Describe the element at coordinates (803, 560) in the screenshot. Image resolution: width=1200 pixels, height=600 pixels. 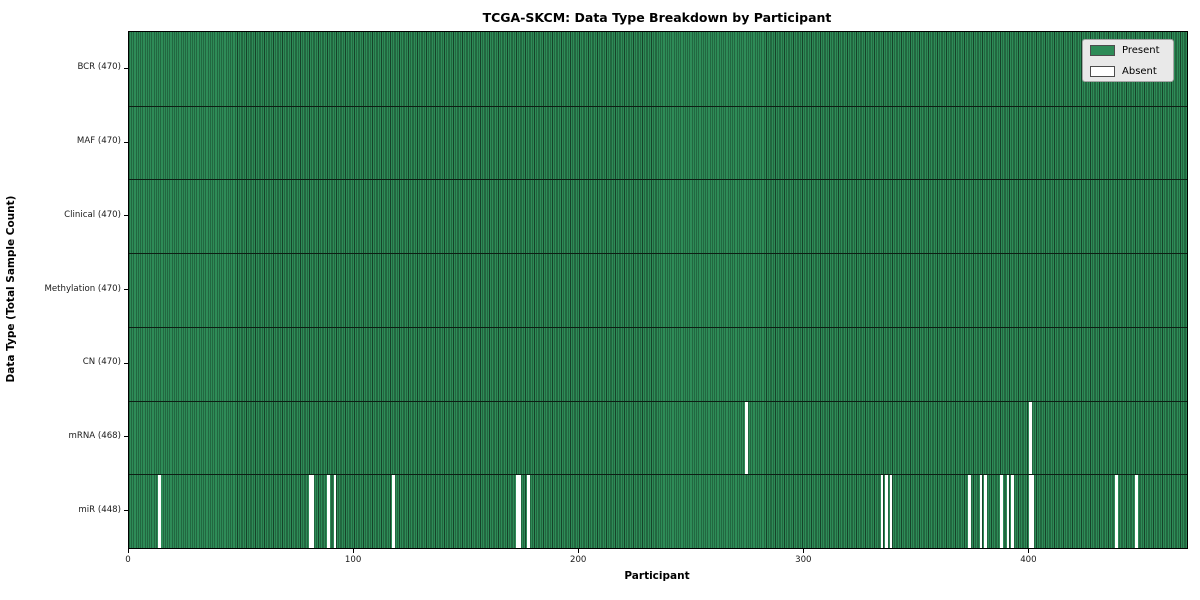
I see `x-tick-label: 300` at that location.